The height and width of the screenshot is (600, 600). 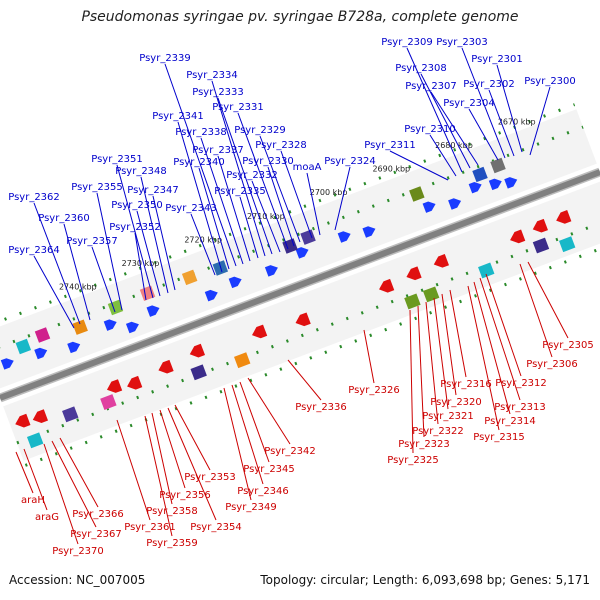 I want to click on gene-label-arah: araH, so click(x=33, y=500).